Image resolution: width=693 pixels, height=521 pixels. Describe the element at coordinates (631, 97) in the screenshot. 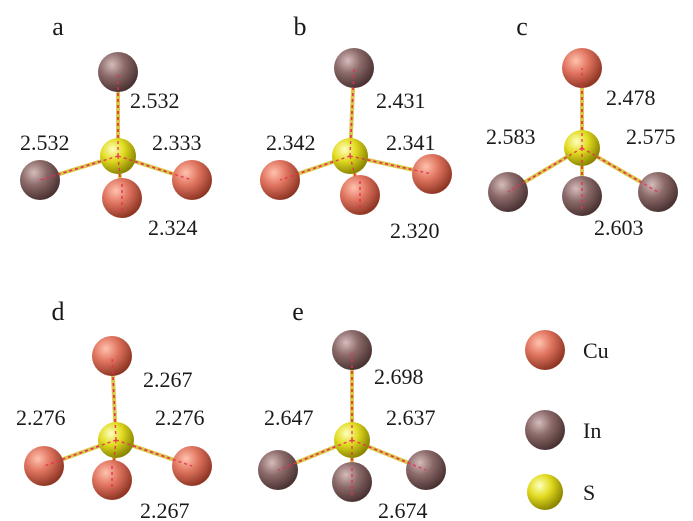

I see `bond-length-label: 2.478` at that location.